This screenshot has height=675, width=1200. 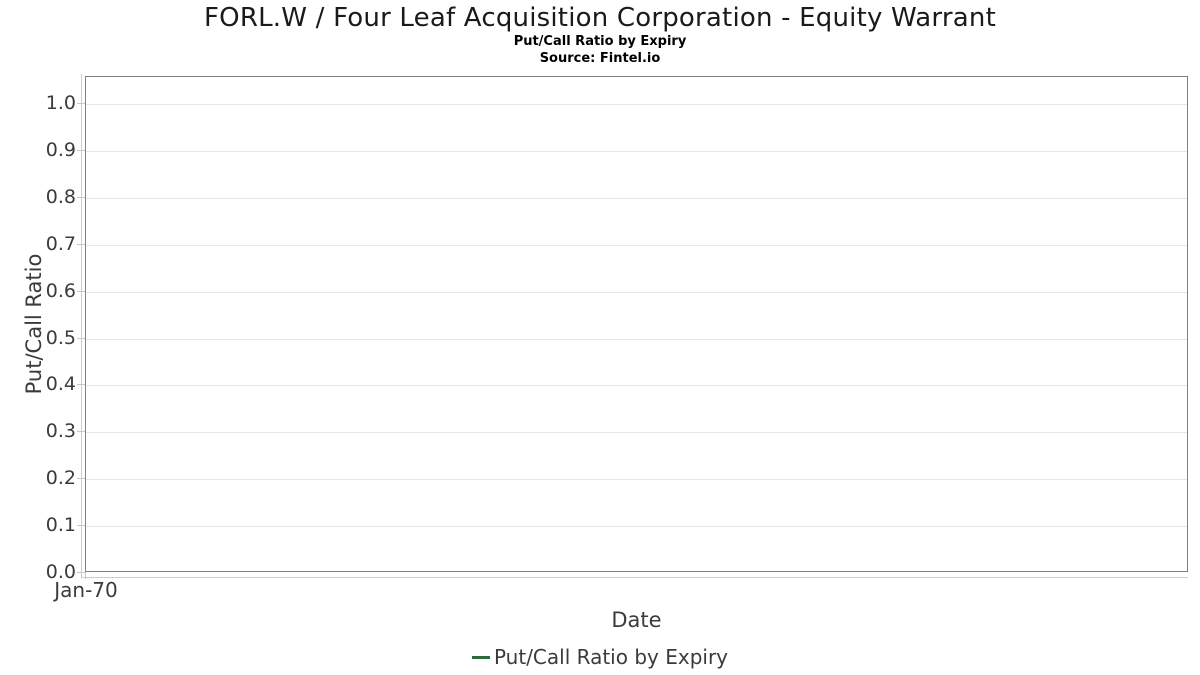 What do you see at coordinates (600, 58) in the screenshot?
I see `chart-source-credit: Source: Fintel.io` at bounding box center [600, 58].